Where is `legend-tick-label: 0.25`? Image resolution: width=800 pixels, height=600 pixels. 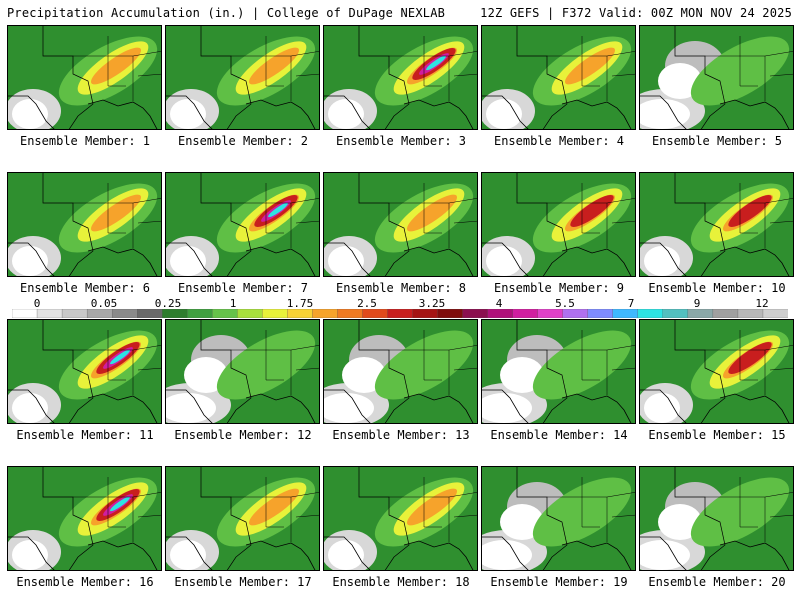 legend-tick-label: 0.25 is located at coordinates (168, 303).